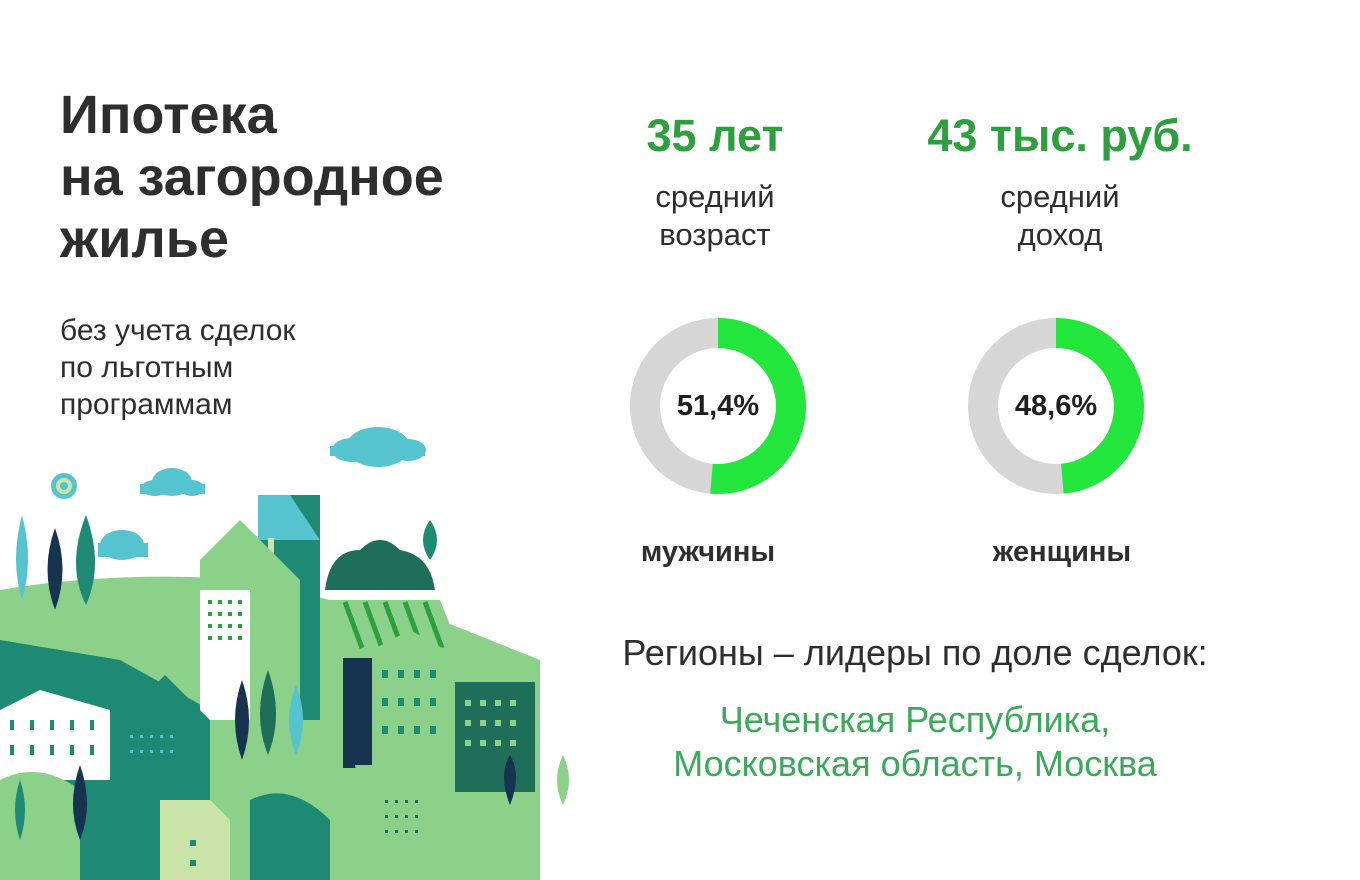 The width and height of the screenshot is (1360, 880). I want to click on page-title: Ипотека на загородное жилье, so click(310, 177).